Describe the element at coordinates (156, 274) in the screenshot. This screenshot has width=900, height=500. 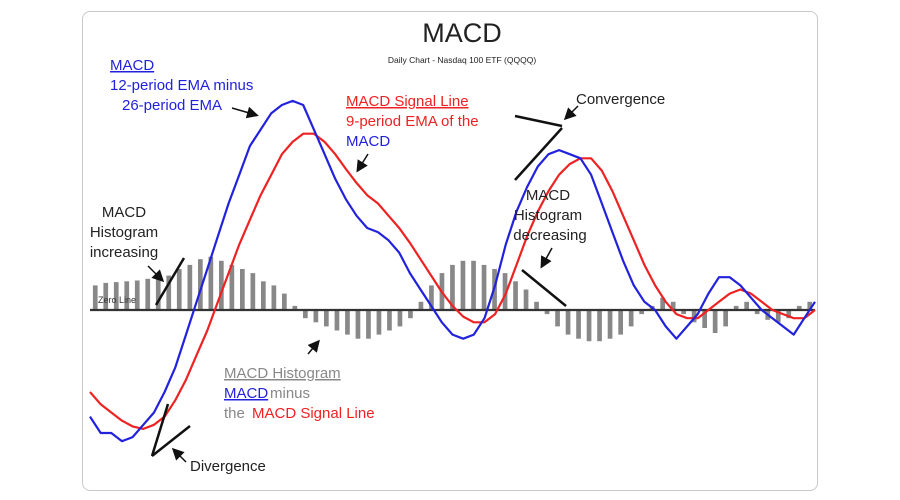
I see `hist-increasing-arrow` at that location.